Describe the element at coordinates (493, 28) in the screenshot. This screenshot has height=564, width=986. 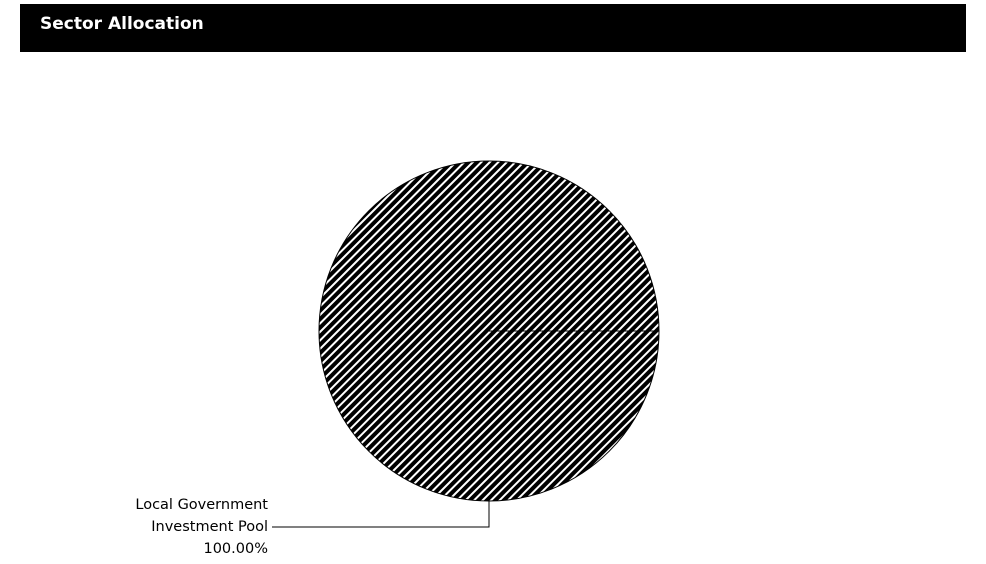
I see `section-header: Sector Allocation` at that location.